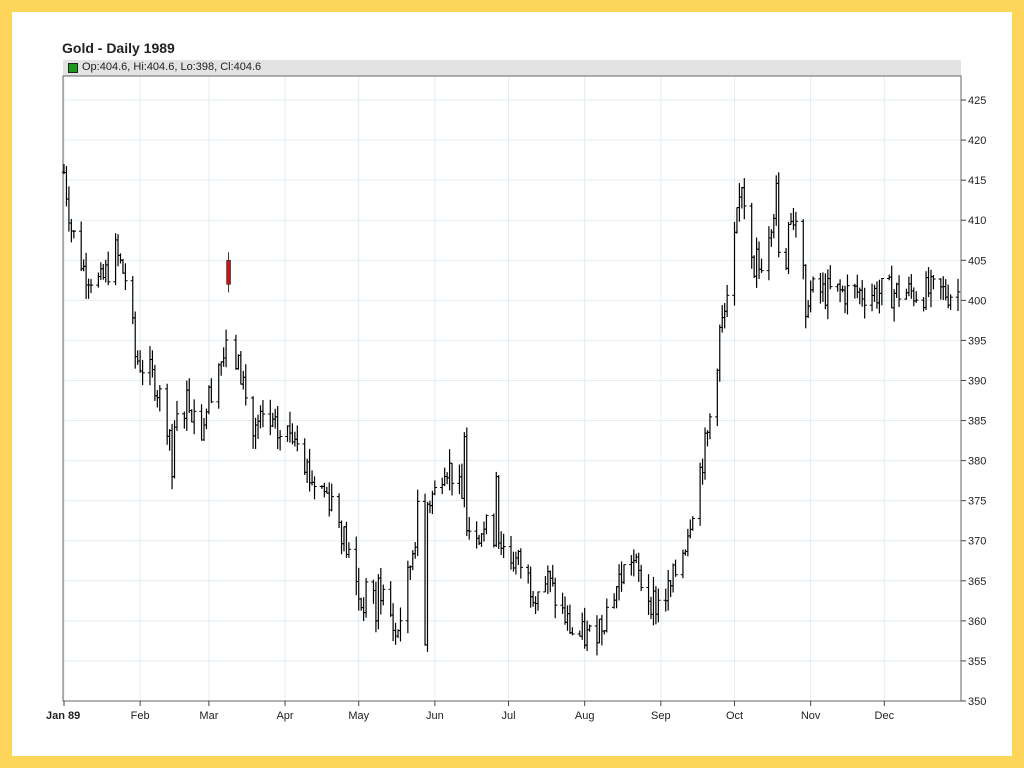 This screenshot has width=1024, height=768. Describe the element at coordinates (977, 341) in the screenshot. I see `y-tick-label: 395` at that location.